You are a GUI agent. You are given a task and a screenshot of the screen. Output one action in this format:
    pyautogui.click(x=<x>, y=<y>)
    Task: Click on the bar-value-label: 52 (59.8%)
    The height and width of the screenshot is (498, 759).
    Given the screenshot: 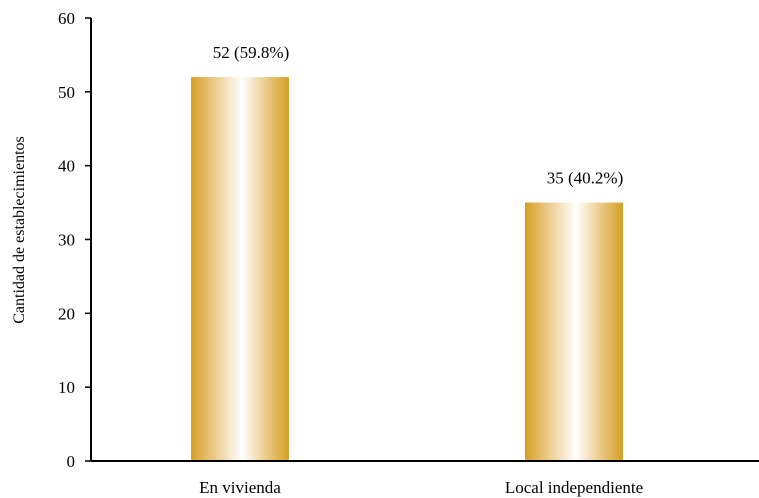 What is the action you would take?
    pyautogui.click(x=251, y=52)
    